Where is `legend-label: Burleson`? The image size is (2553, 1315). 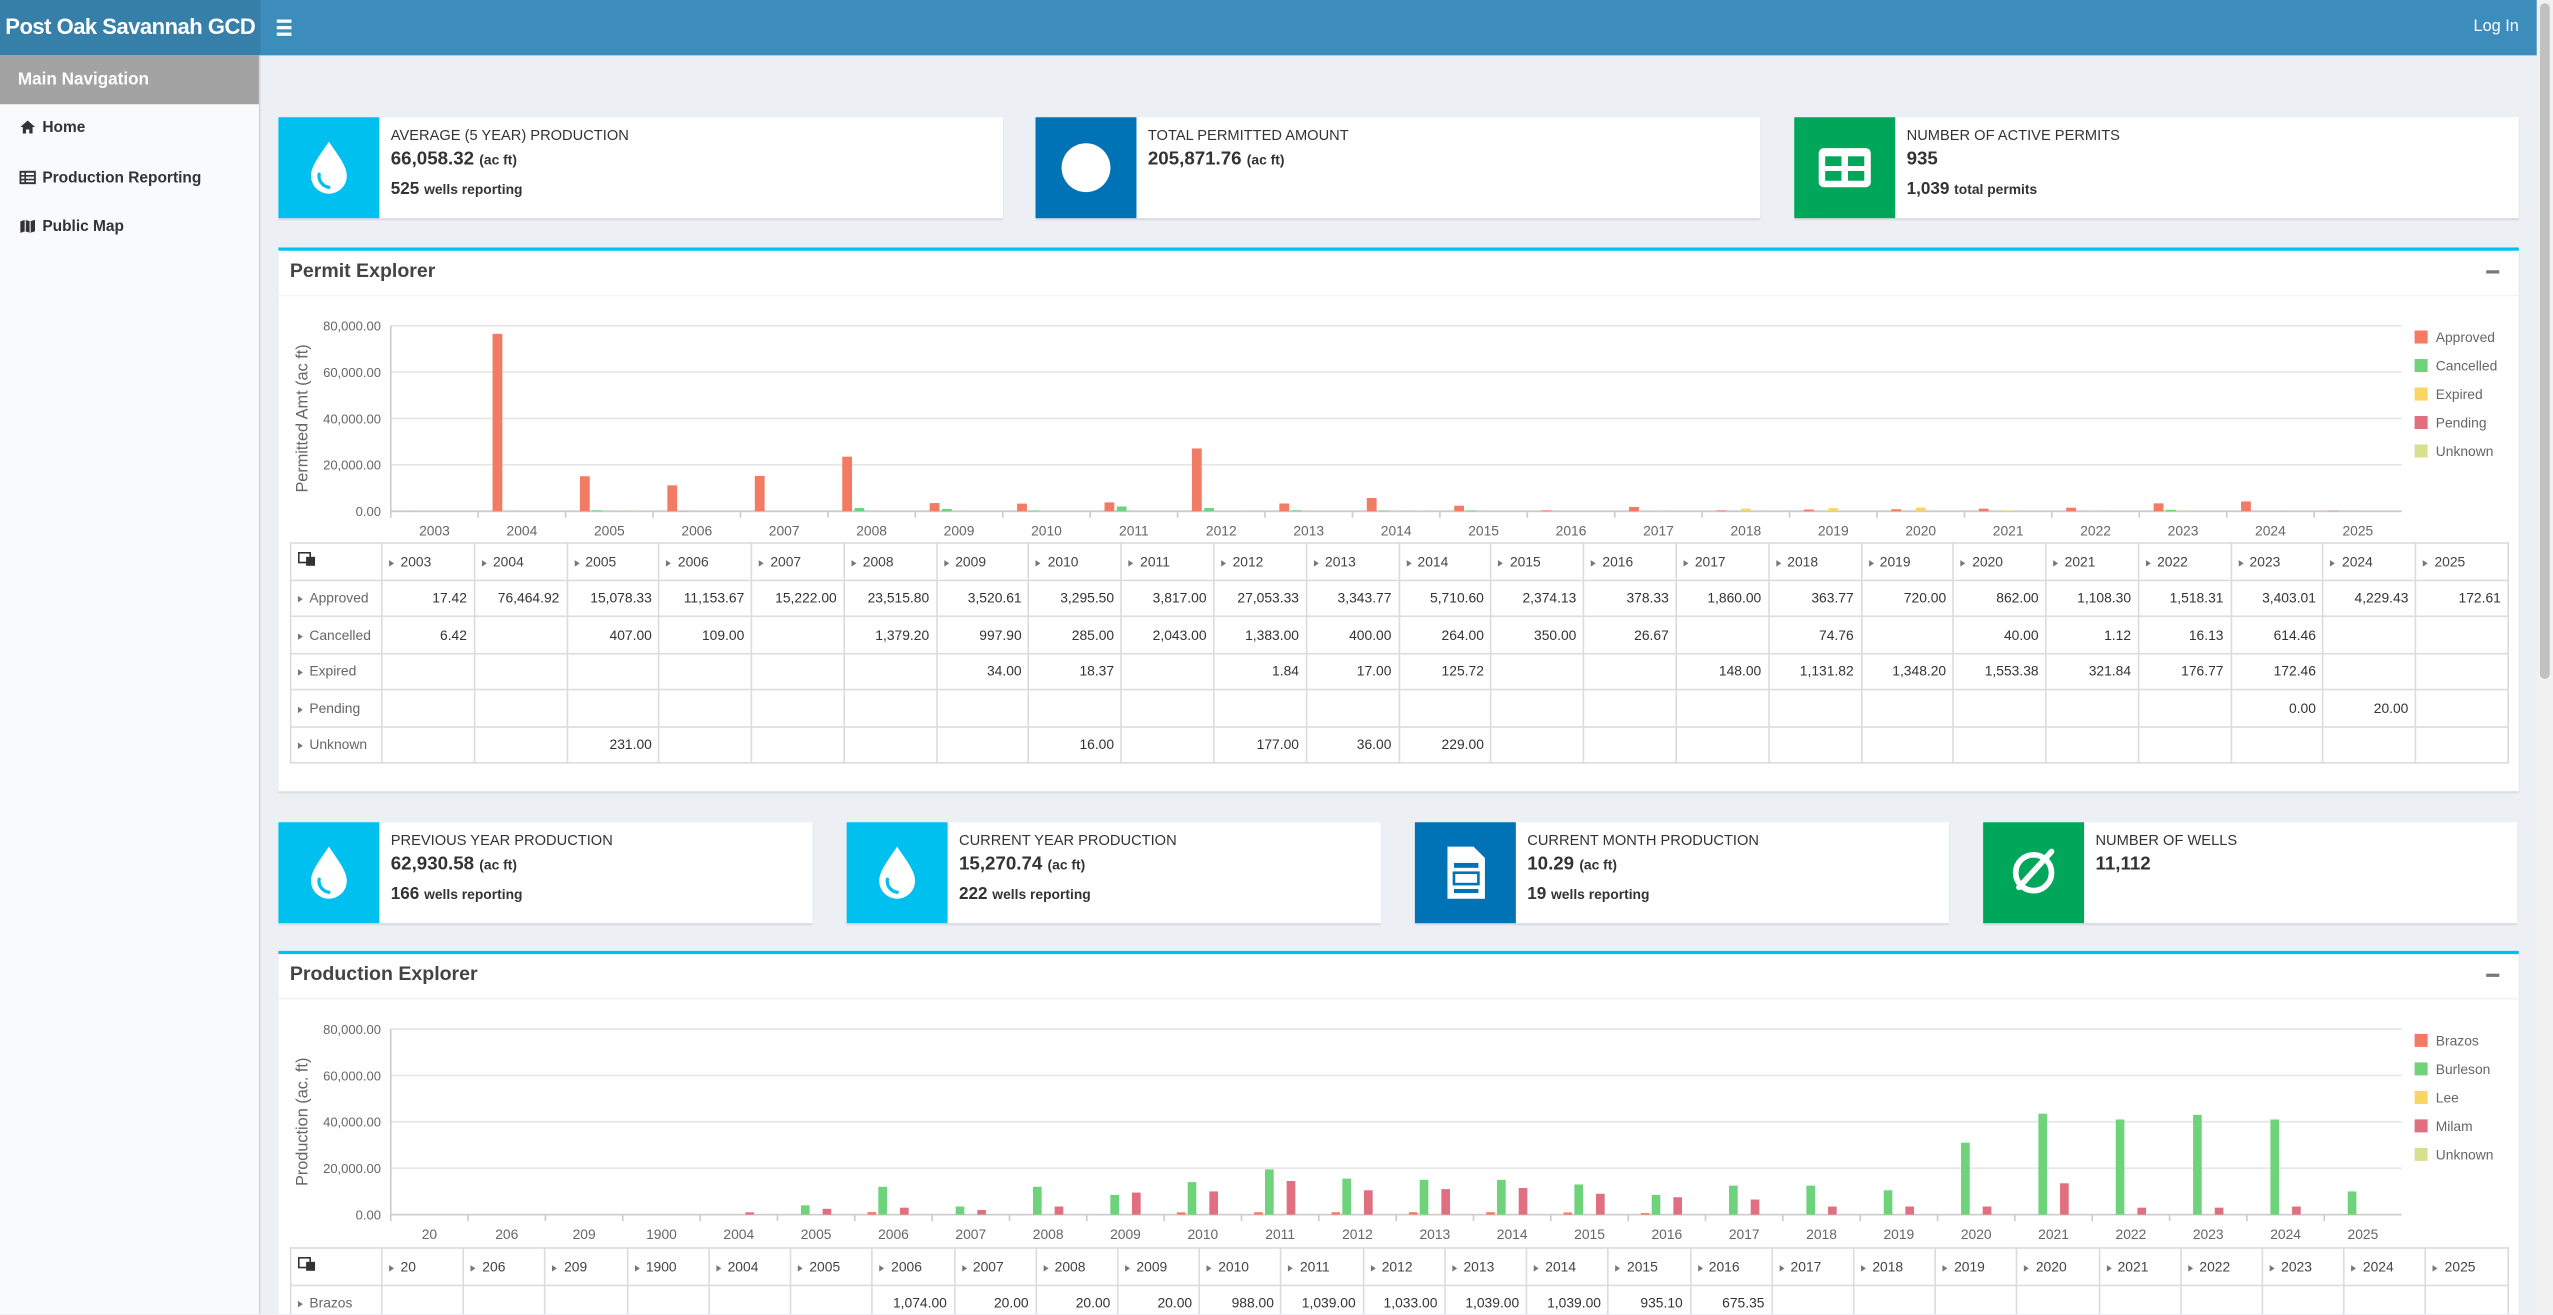
legend-label: Burleson is located at coordinates (2463, 1069).